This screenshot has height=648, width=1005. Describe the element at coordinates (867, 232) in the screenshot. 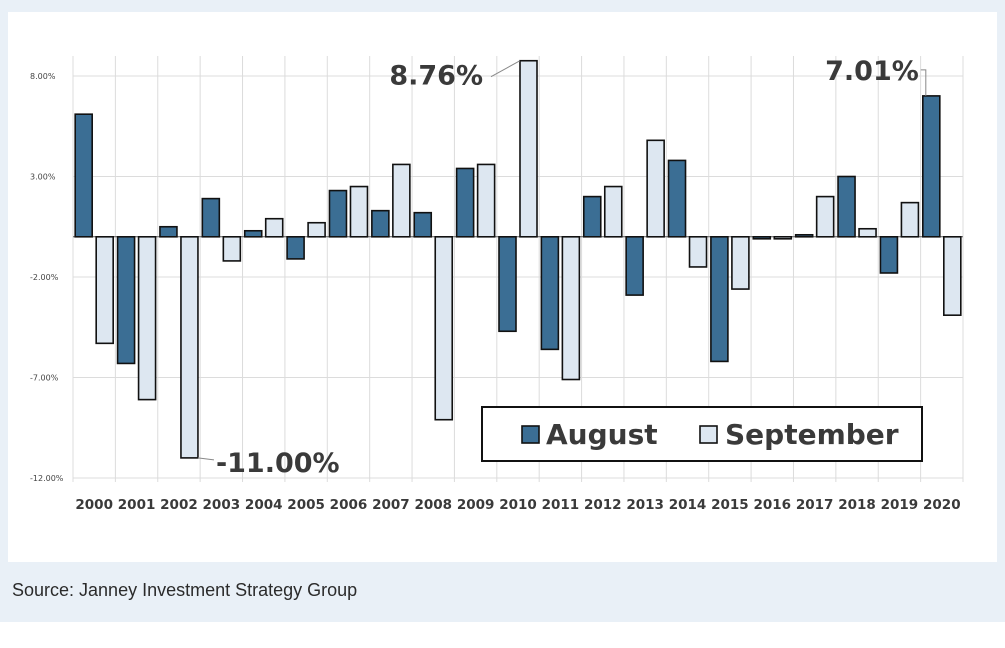

I see `bar-september-2018` at that location.